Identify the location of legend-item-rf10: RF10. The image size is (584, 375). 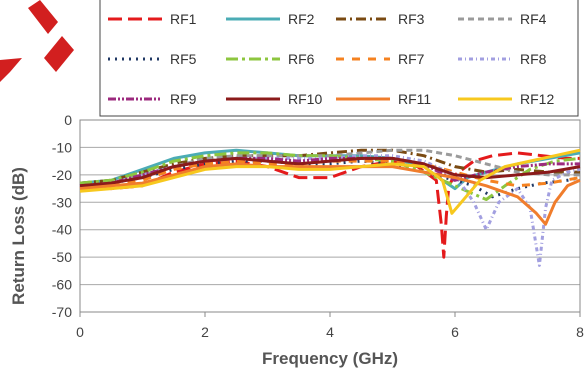
(274, 99).